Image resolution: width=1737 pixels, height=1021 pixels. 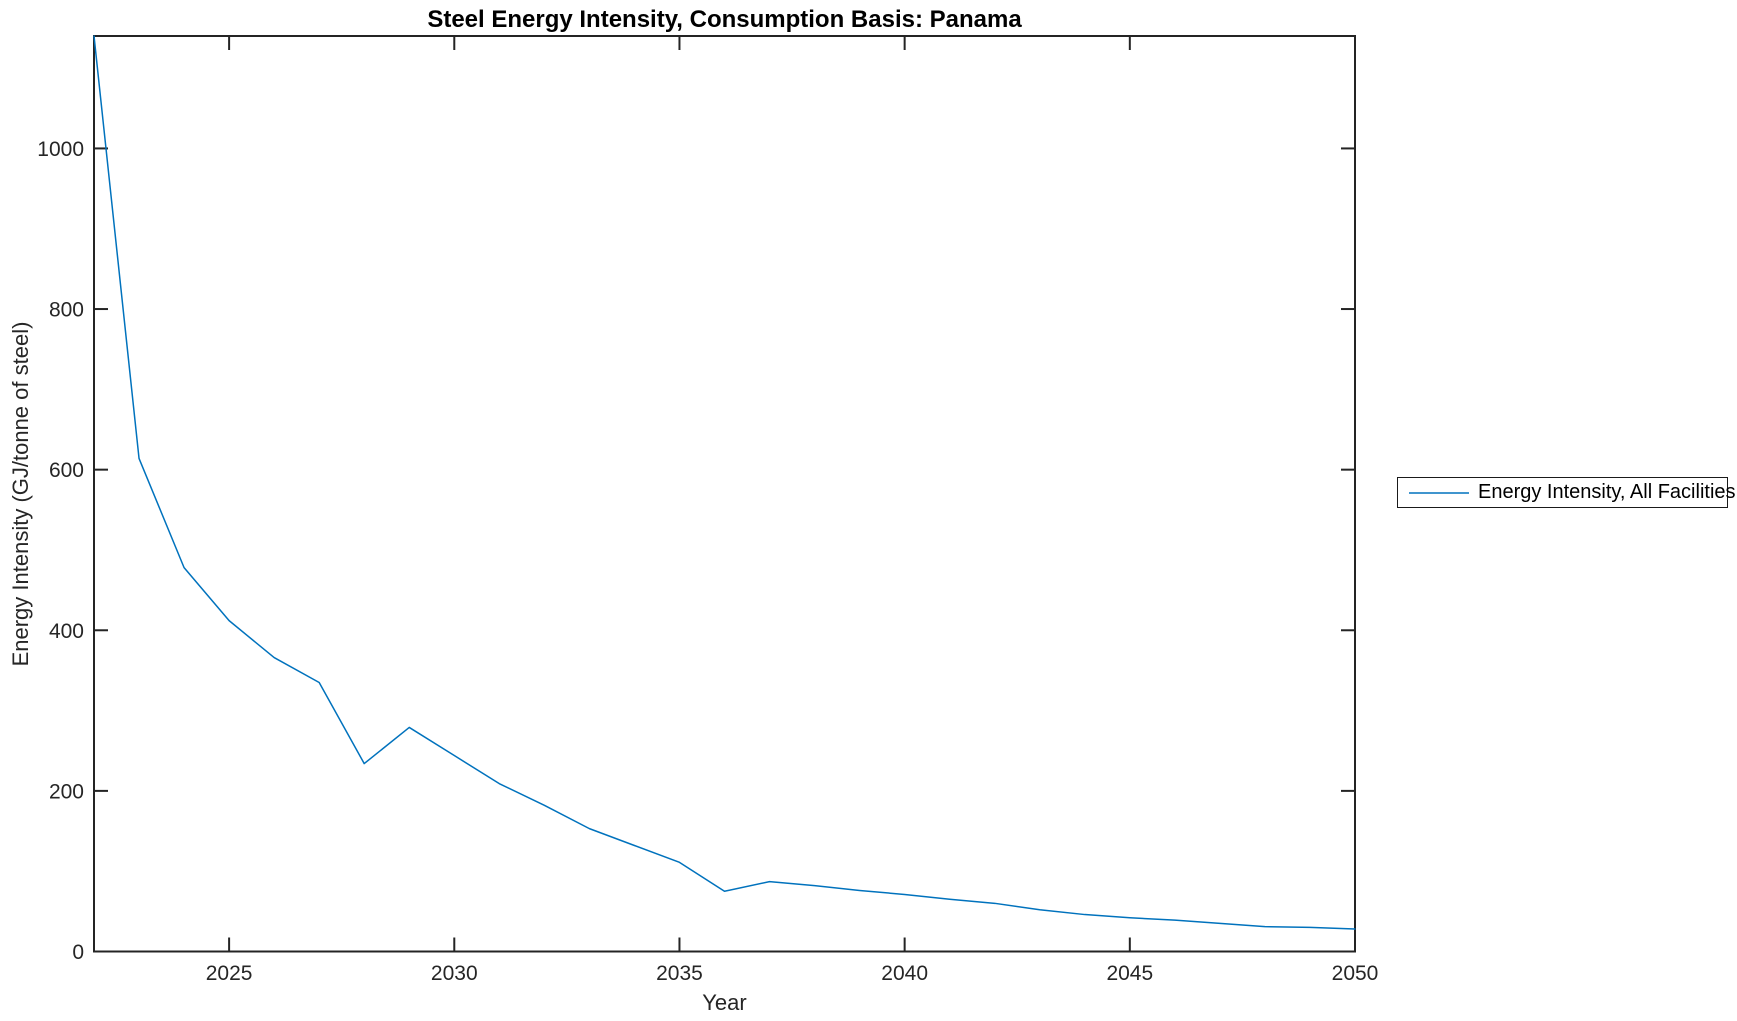 I want to click on y-tick-label: 1000, so click(x=60, y=149).